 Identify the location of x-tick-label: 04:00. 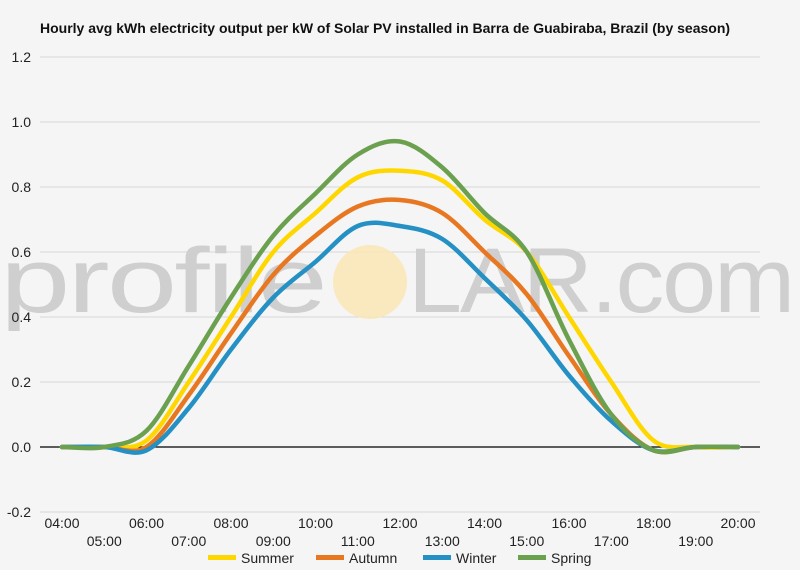
(61, 523).